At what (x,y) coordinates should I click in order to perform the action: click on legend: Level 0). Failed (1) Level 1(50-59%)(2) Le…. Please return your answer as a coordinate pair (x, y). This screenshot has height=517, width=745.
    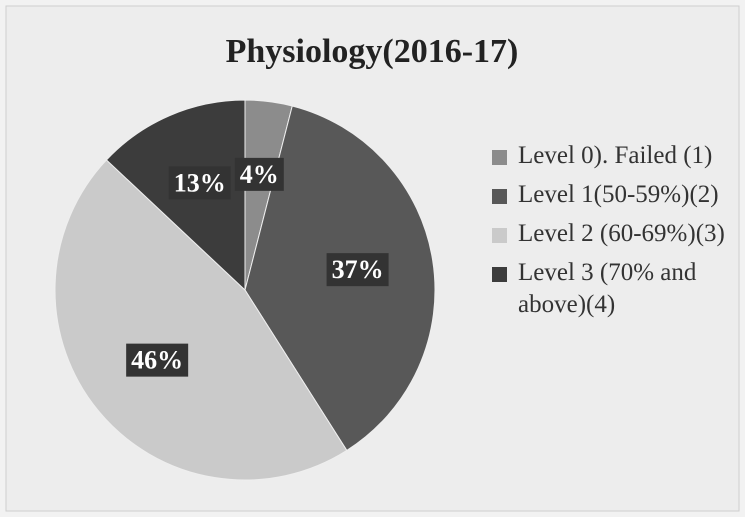
    Looking at the image, I should click on (609, 234).